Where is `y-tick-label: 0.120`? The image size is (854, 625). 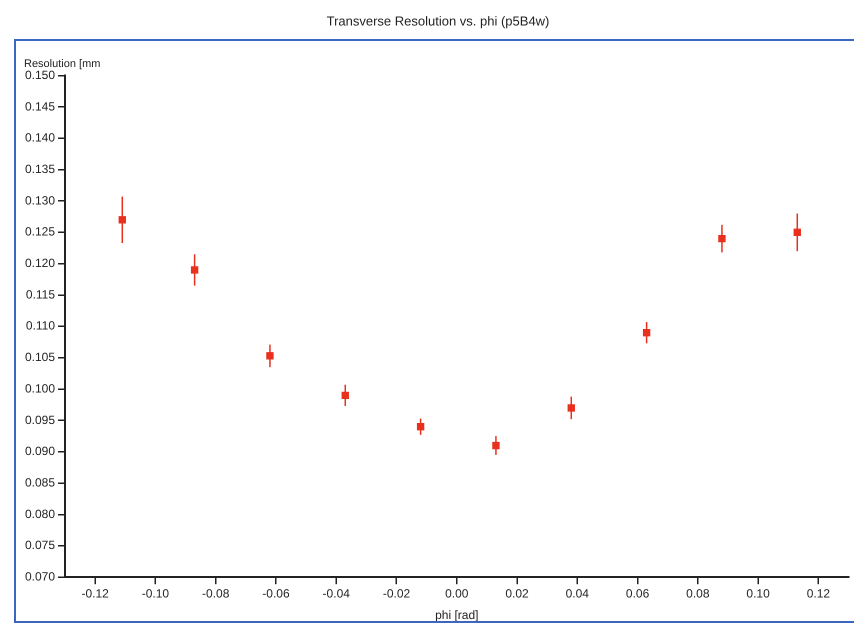 y-tick-label: 0.120 is located at coordinates (40, 263).